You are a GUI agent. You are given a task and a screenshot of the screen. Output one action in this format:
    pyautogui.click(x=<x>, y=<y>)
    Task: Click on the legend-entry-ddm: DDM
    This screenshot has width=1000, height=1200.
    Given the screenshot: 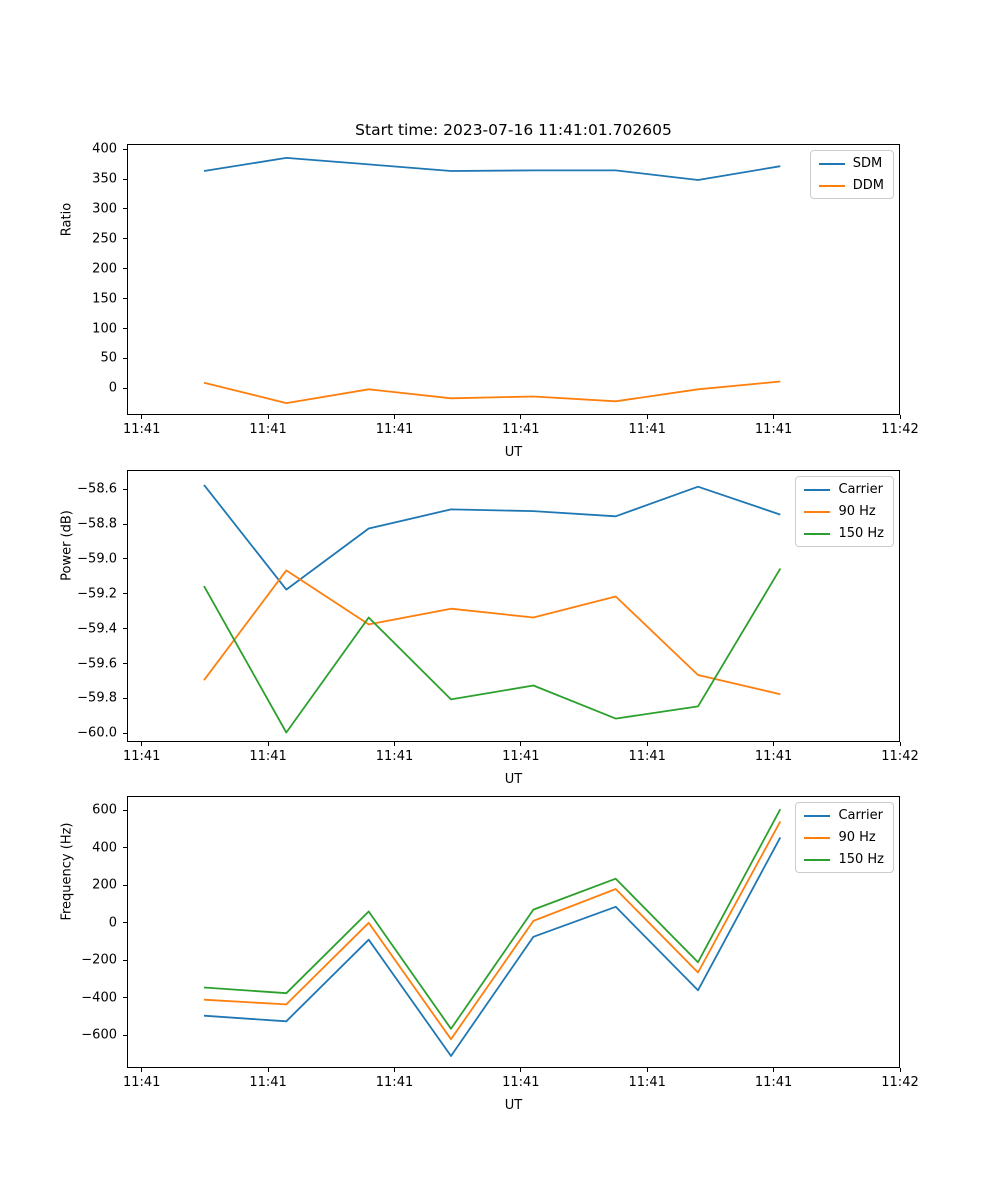 What is the action you would take?
    pyautogui.click(x=851, y=185)
    